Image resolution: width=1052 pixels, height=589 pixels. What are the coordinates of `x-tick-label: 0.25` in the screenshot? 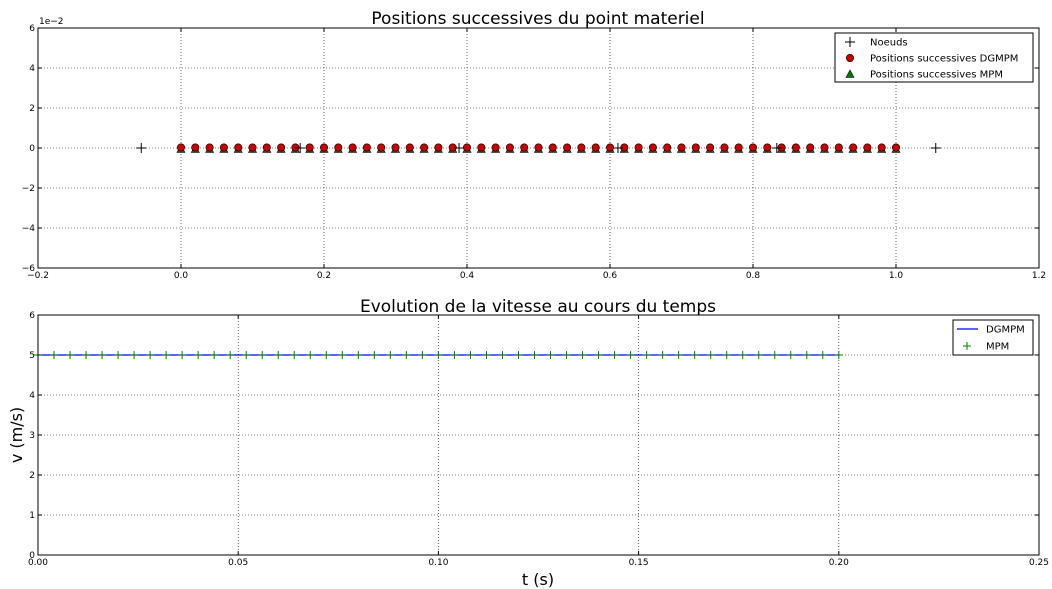 It's located at (1039, 563).